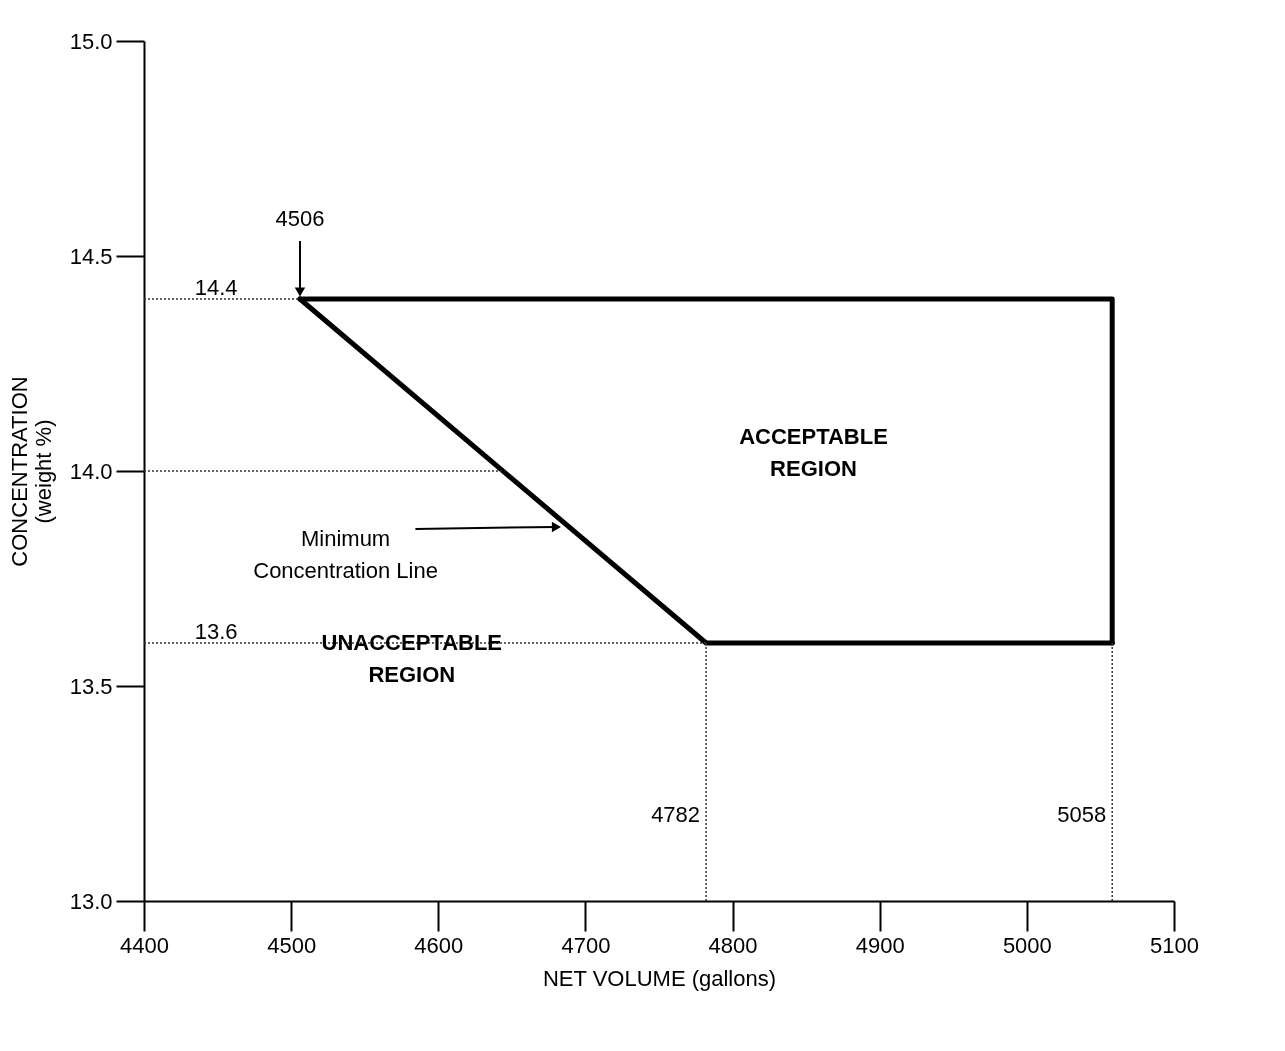 Image resolution: width=1285 pixels, height=1051 pixels. Describe the element at coordinates (1027, 945) in the screenshot. I see `x-tick-label: 5000` at that location.